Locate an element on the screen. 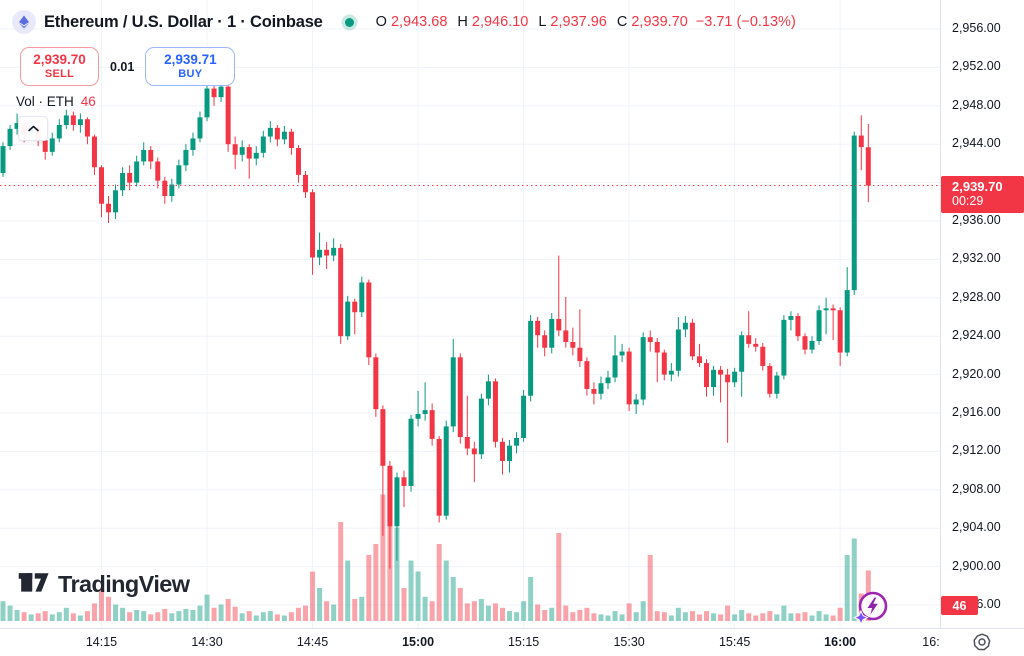  flash-trade-button is located at coordinates (872, 608).